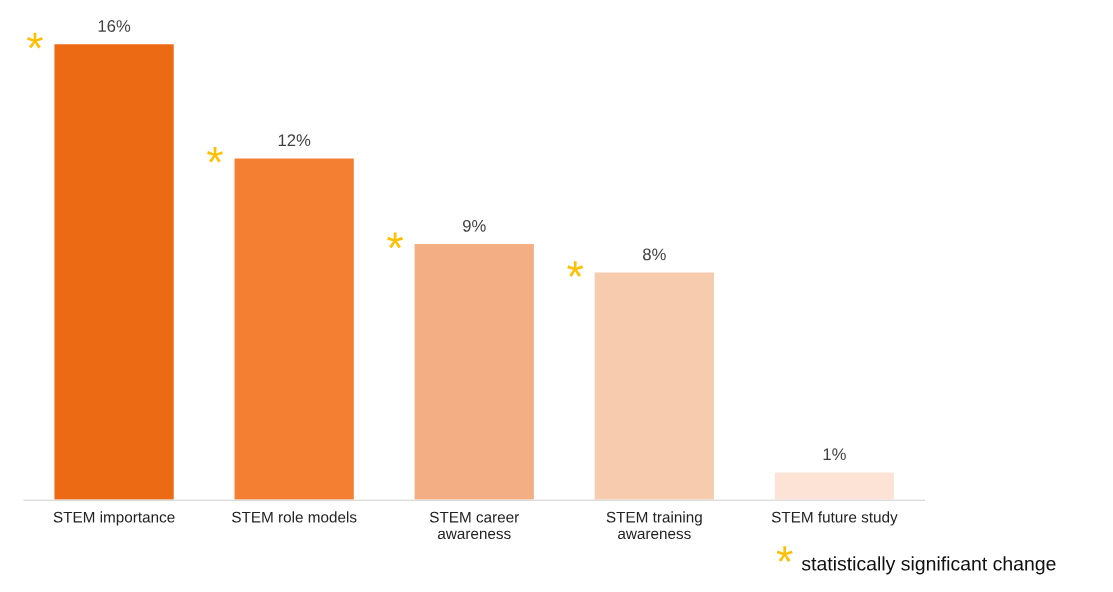 This screenshot has height=592, width=1113. Describe the element at coordinates (654, 525) in the screenshot. I see `x-tick-label: STEM training awareness` at that location.